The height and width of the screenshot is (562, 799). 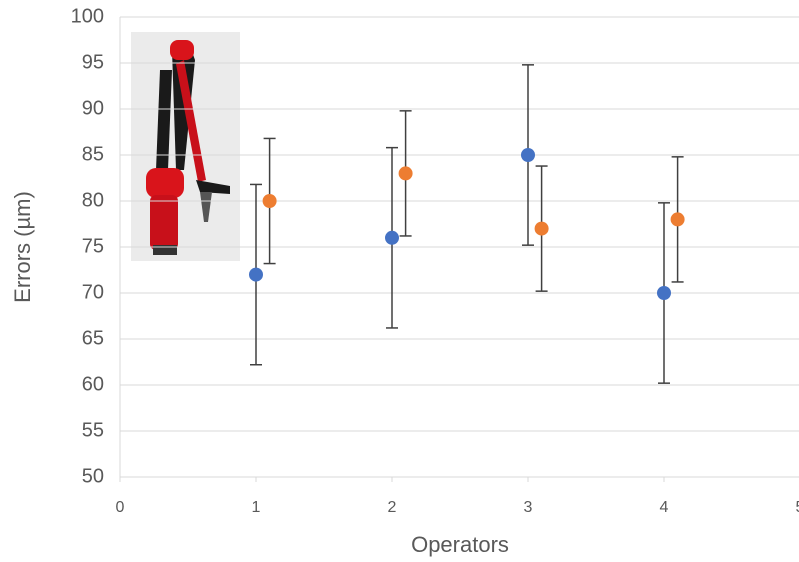 What do you see at coordinates (120, 507) in the screenshot?
I see `x-tick-label: 0` at bounding box center [120, 507].